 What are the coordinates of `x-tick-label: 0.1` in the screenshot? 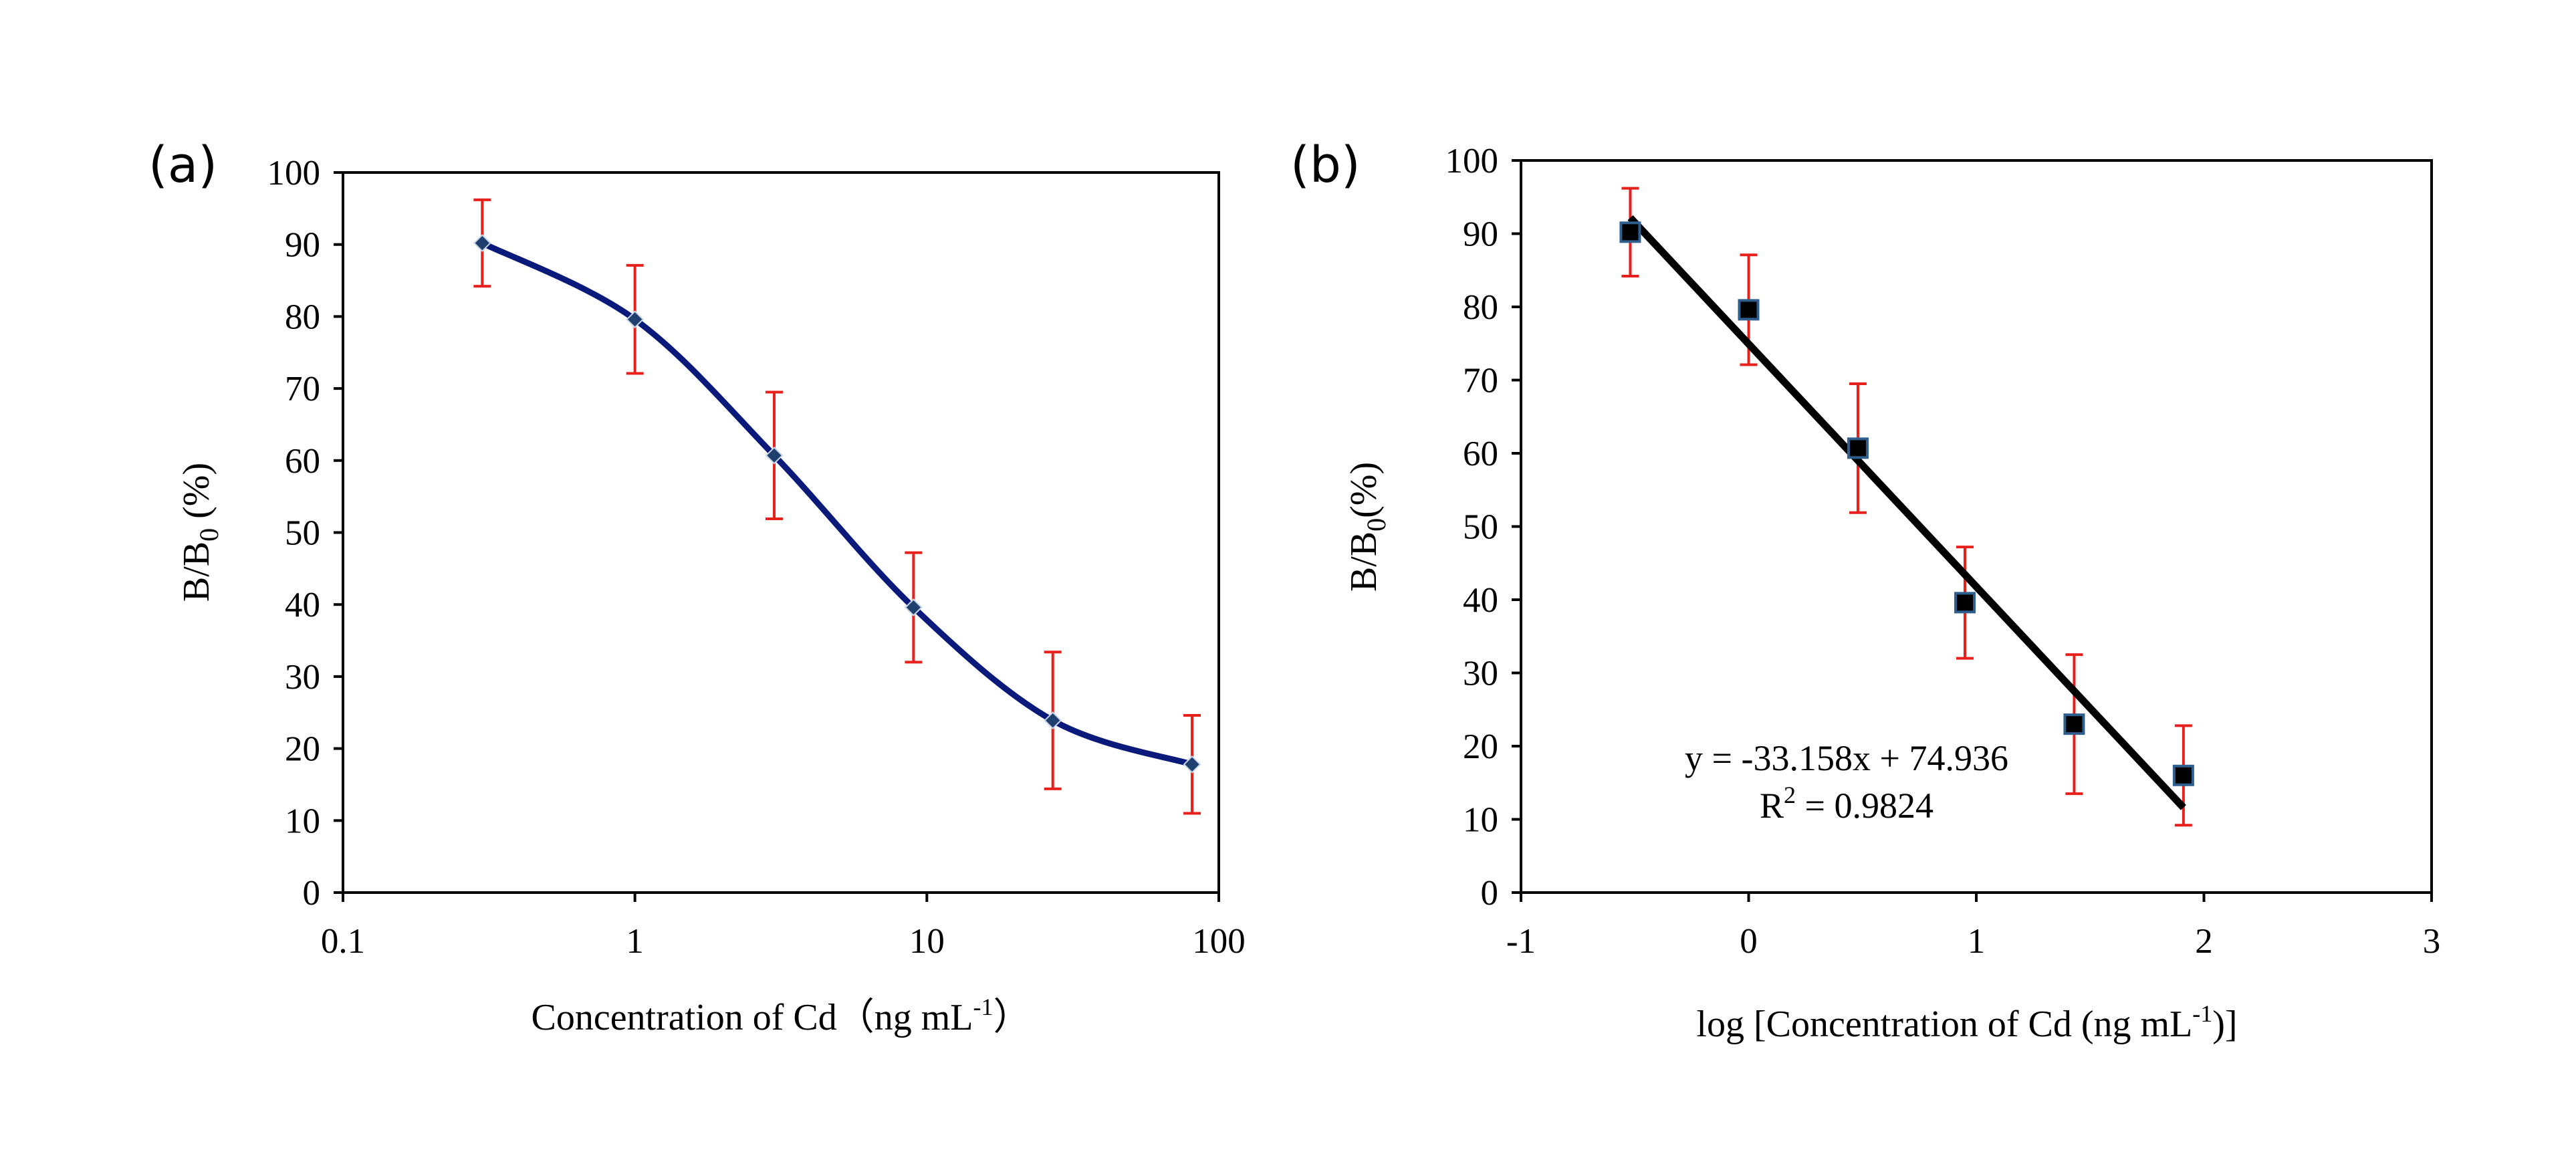 It's located at (343, 941).